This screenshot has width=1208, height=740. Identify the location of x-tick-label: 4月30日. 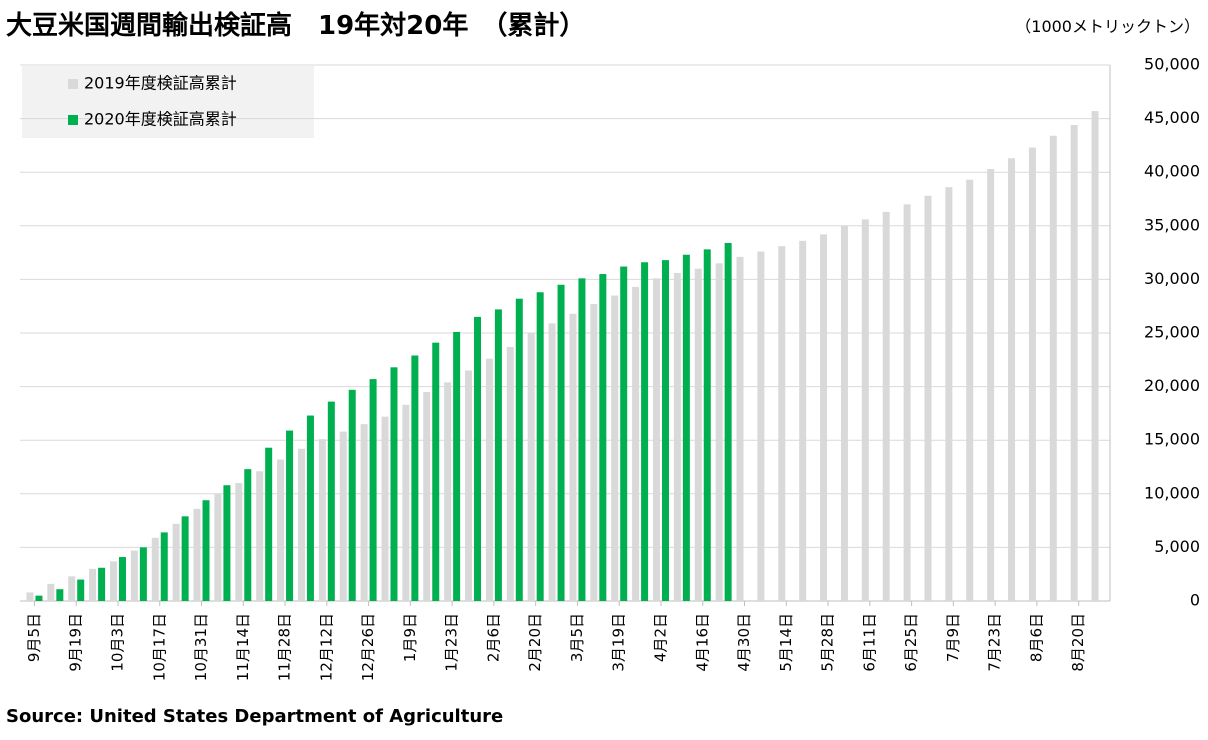
(744, 642).